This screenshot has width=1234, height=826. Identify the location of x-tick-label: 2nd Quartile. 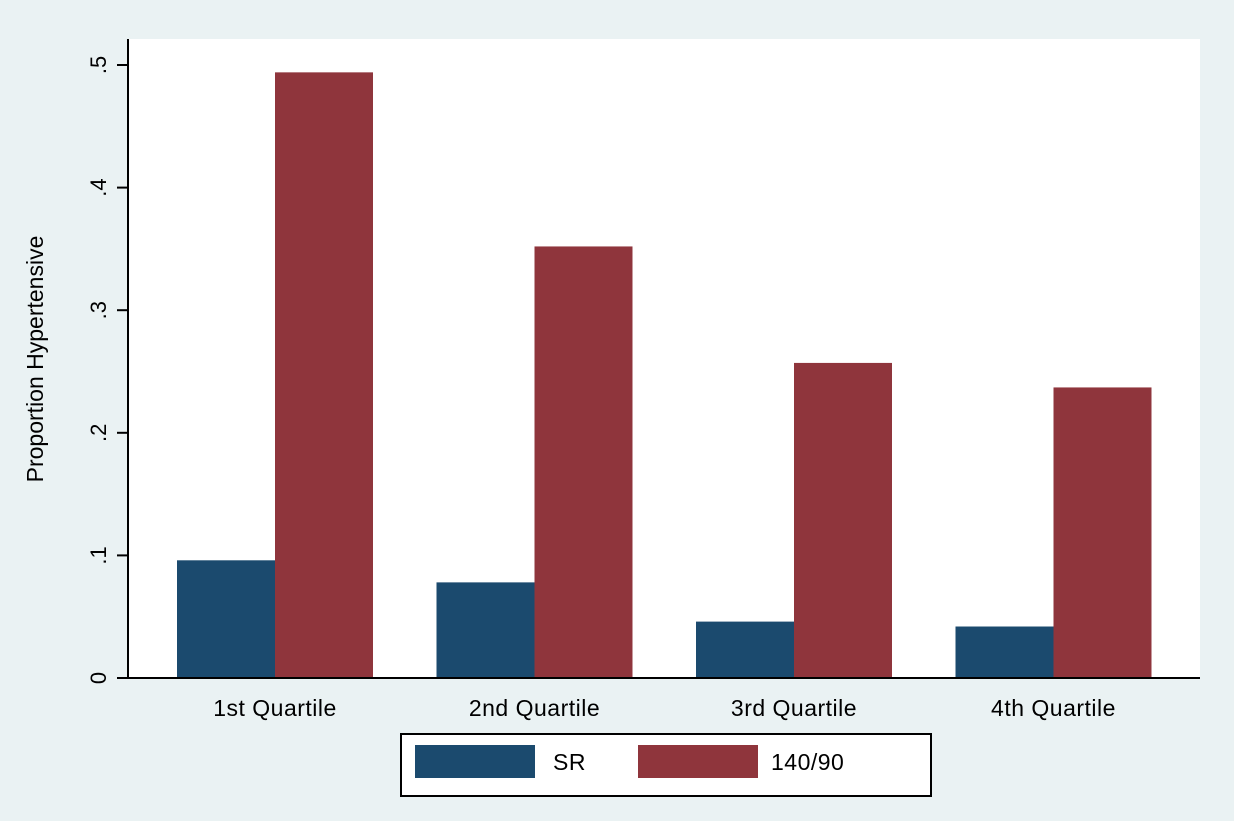
(534, 708).